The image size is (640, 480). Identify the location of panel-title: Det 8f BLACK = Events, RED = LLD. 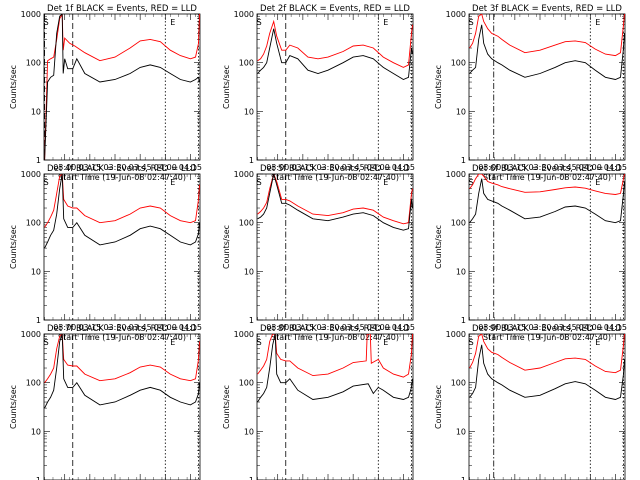
(335, 329).